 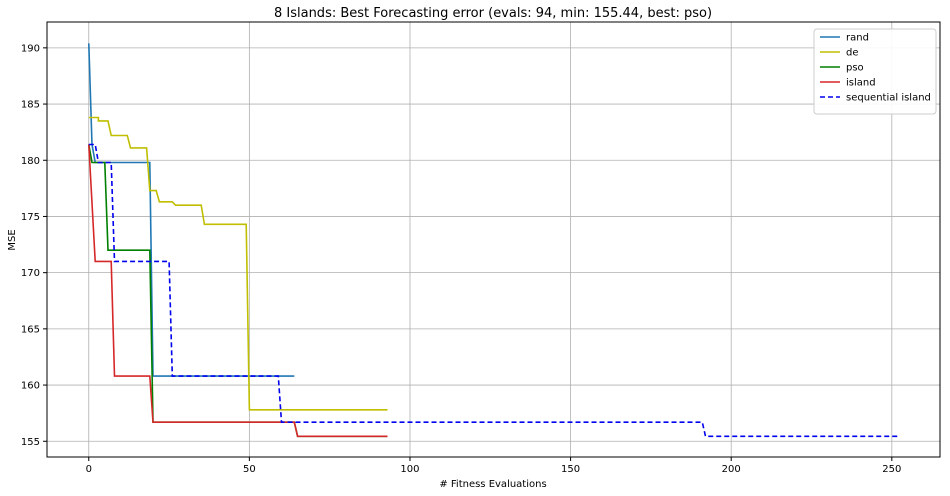 I want to click on x-tick-label: 150, so click(x=570, y=469).